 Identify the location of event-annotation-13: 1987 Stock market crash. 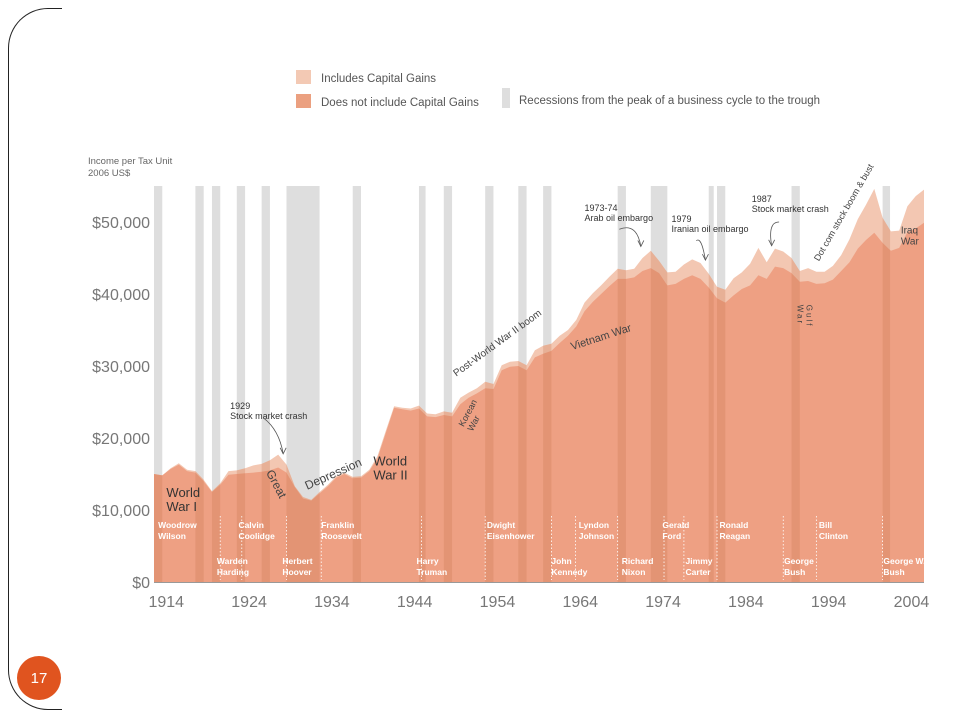
(790, 204).